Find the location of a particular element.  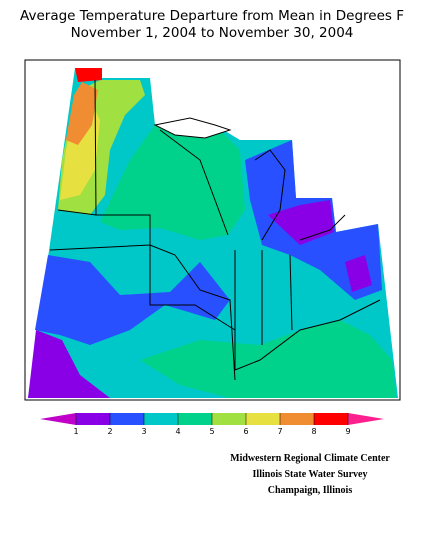

legend-tick-label: 5 is located at coordinates (211, 431).